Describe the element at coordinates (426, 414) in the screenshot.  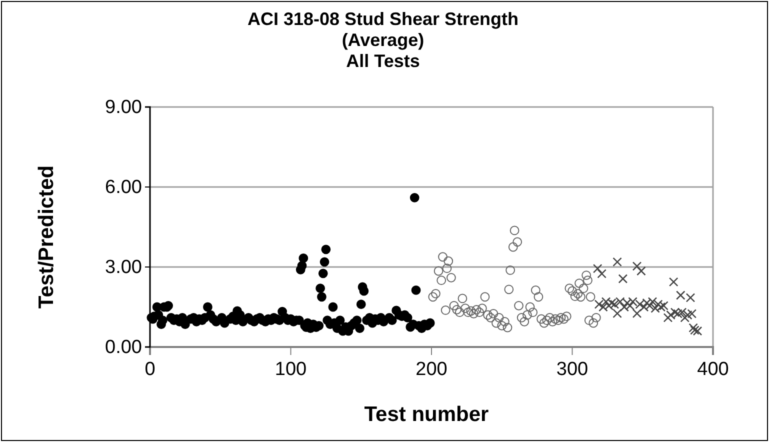
I see `x-axis-title: Test number` at that location.